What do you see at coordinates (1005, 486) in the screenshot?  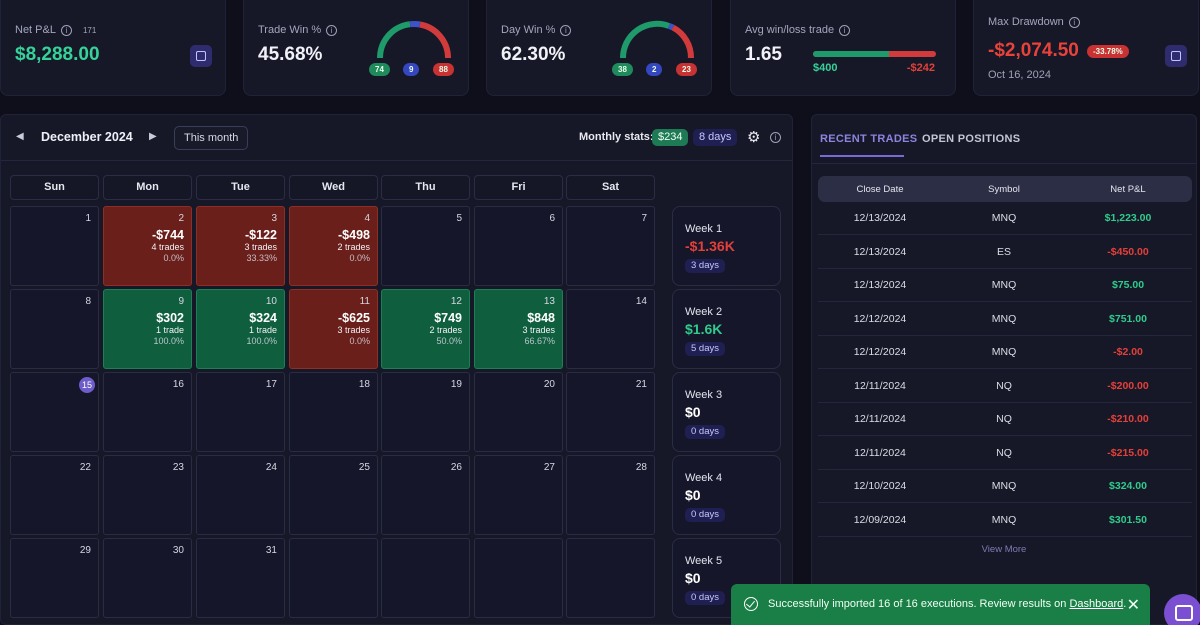 I see `table-row: 12/10/2024 MNQ $324.00` at bounding box center [1005, 486].